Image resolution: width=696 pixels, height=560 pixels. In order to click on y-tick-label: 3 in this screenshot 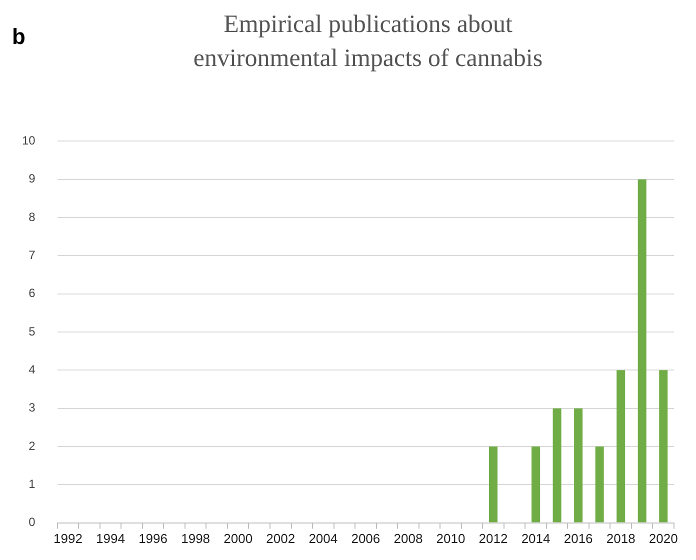, I will do `click(32, 407)`.